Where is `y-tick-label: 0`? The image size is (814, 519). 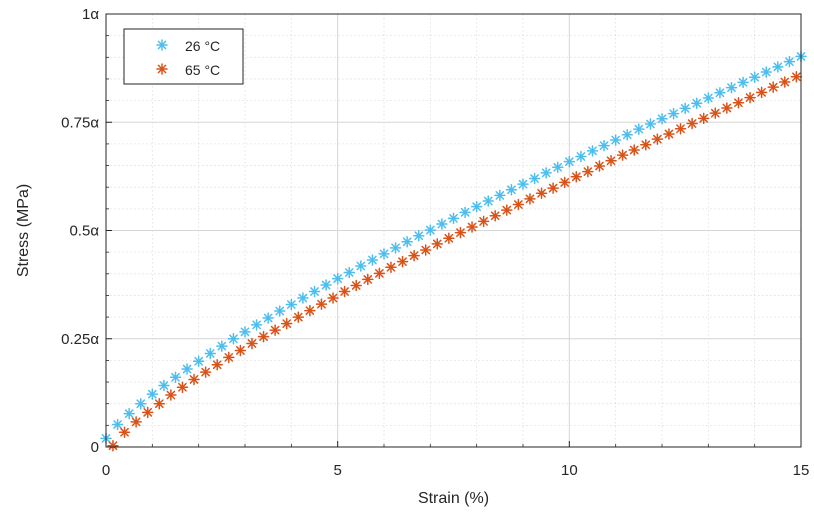 y-tick-label: 0 is located at coordinates (95, 447).